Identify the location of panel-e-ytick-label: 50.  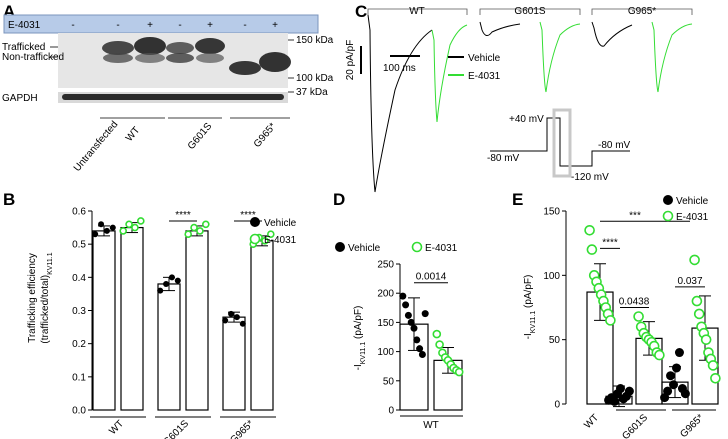
(555, 340).